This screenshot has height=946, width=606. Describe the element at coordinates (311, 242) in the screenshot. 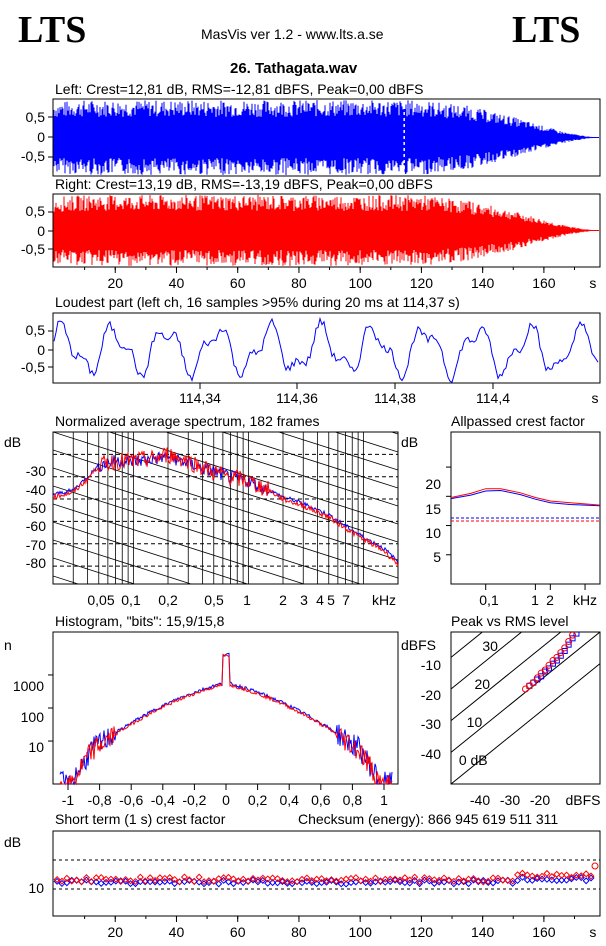

I see `right-waveform-panel: 0,5 0 -0,5 20 40 60 80 100 120 140 160 s` at that location.